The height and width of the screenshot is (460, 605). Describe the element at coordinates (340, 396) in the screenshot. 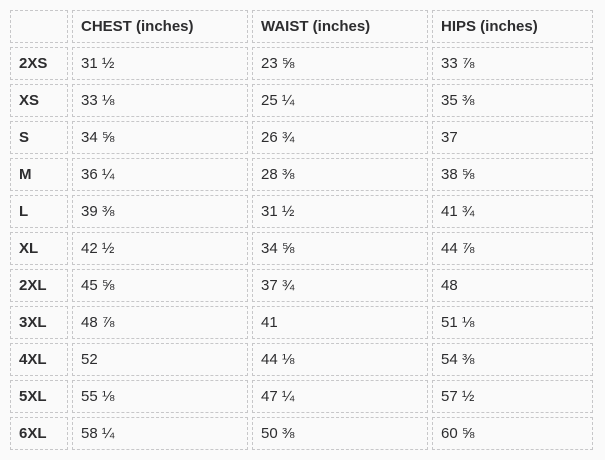

I see `waist-value-cell: 47 ¼` at that location.